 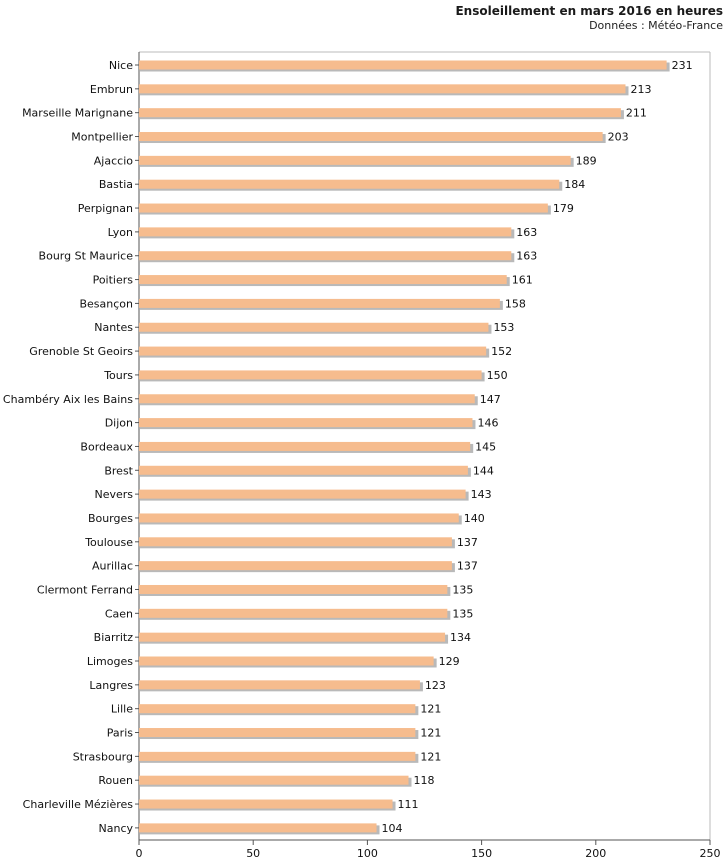 What do you see at coordinates (574, 184) in the screenshot?
I see `value-label: 184` at bounding box center [574, 184].